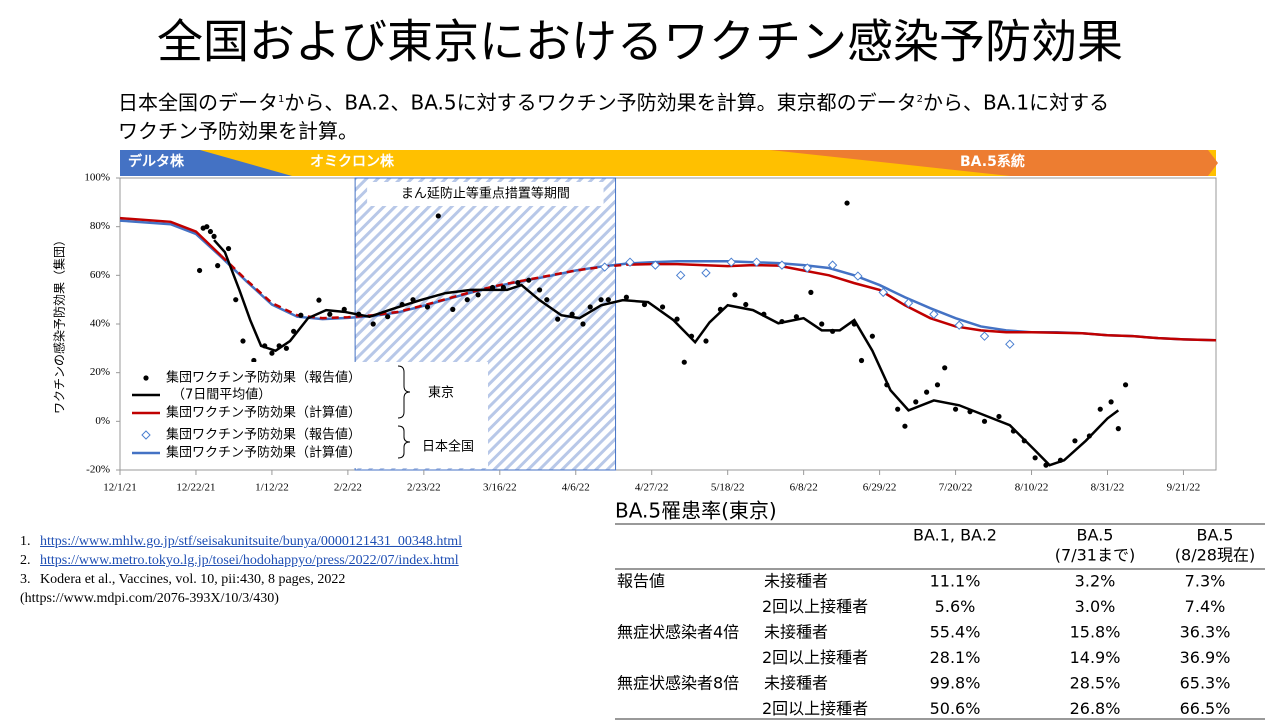  I want to click on table-cell: 28.5%, so click(1095, 683).